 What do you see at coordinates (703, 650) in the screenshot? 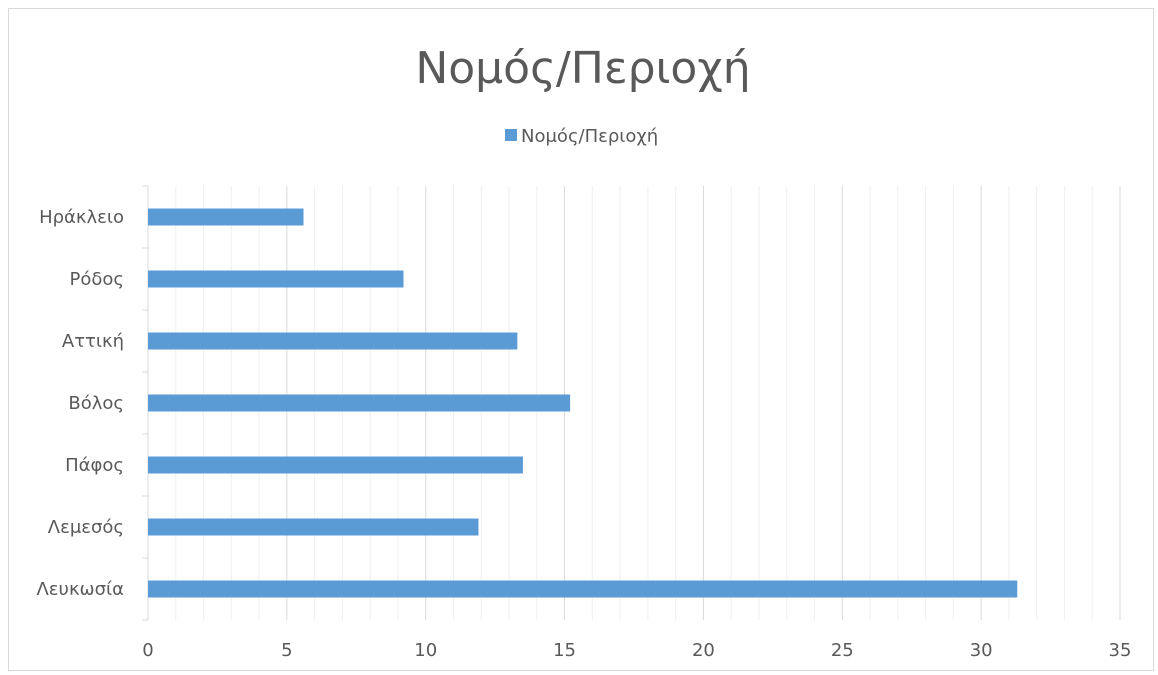
I see `x-tick-label: 20` at bounding box center [703, 650].